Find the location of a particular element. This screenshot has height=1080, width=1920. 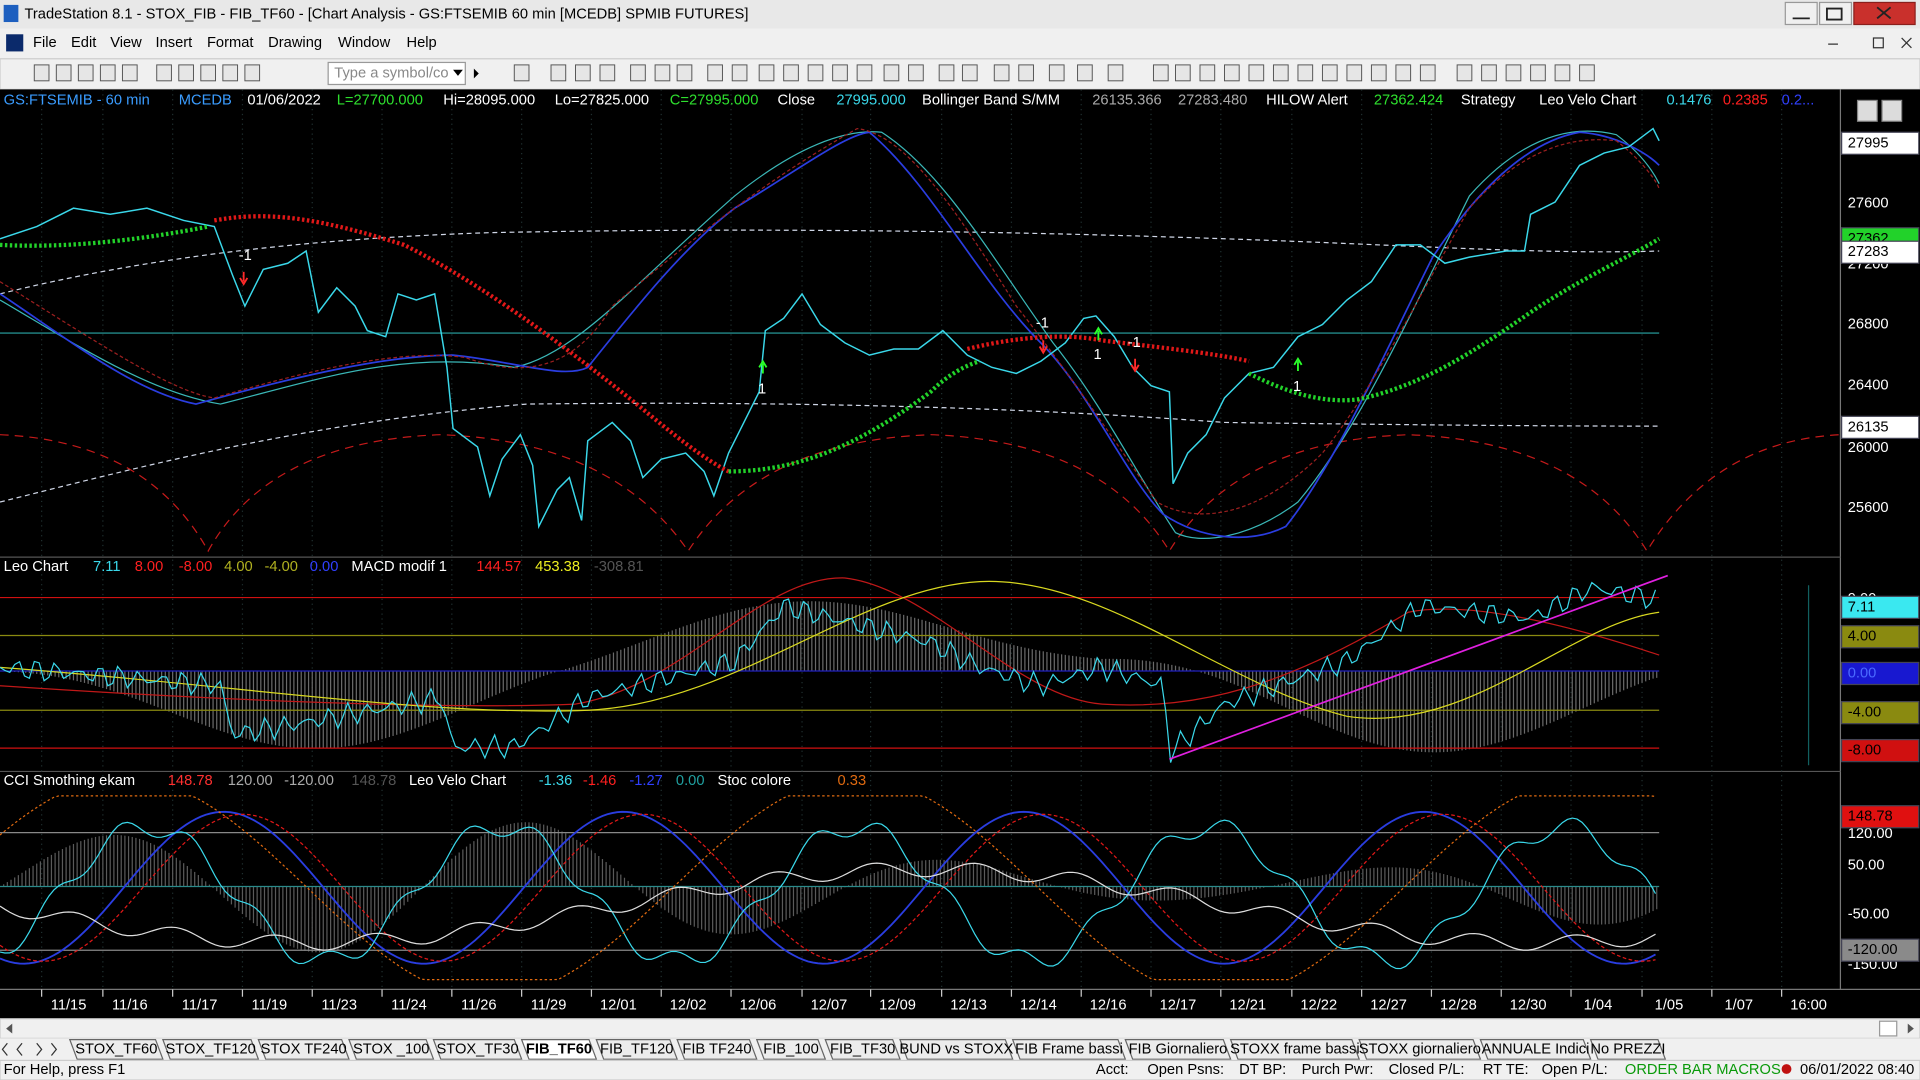

maximize-button is located at coordinates (1835, 13).